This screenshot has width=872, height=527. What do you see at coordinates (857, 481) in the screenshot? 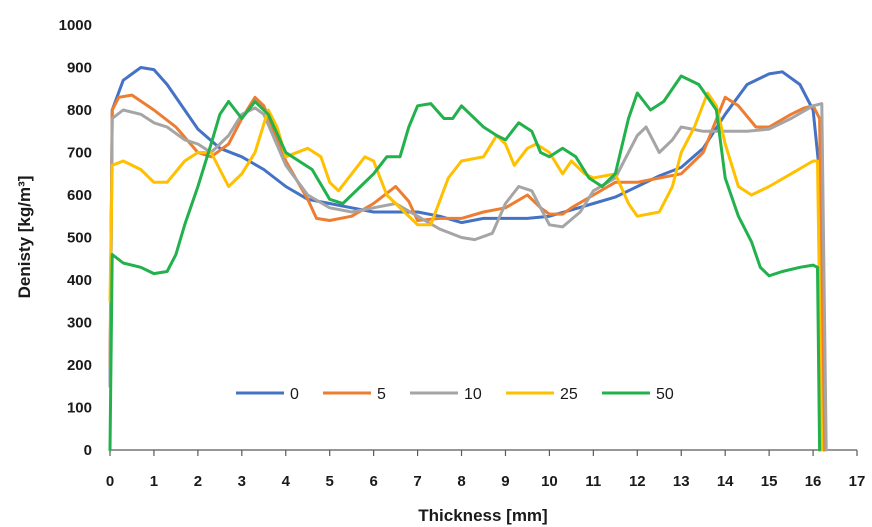
I see `x-tick-label: 17` at bounding box center [857, 481].